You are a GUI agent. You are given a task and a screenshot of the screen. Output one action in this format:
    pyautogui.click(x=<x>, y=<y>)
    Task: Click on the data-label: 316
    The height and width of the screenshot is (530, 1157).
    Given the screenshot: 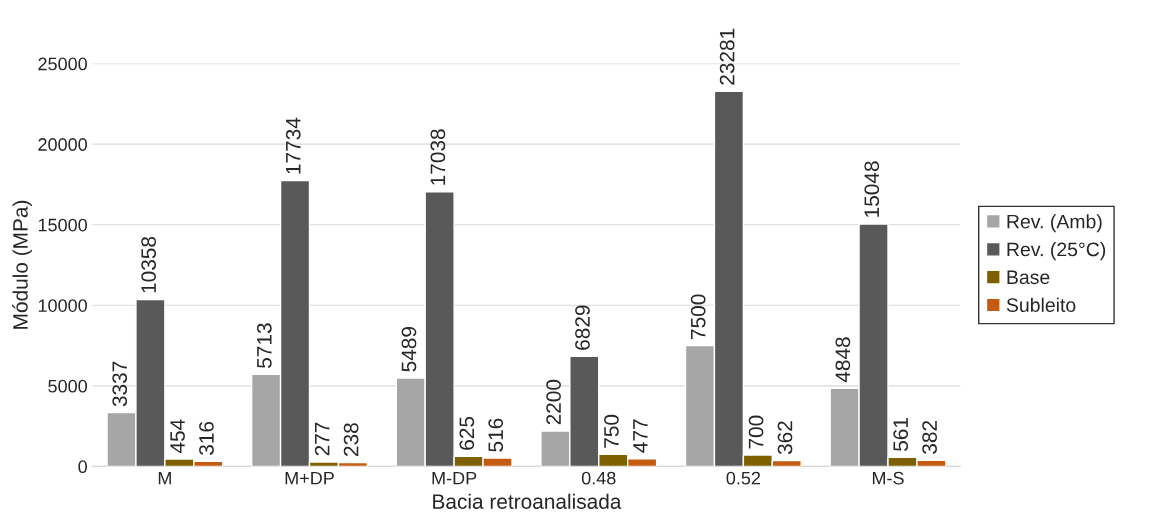 What is the action you would take?
    pyautogui.click(x=206, y=438)
    